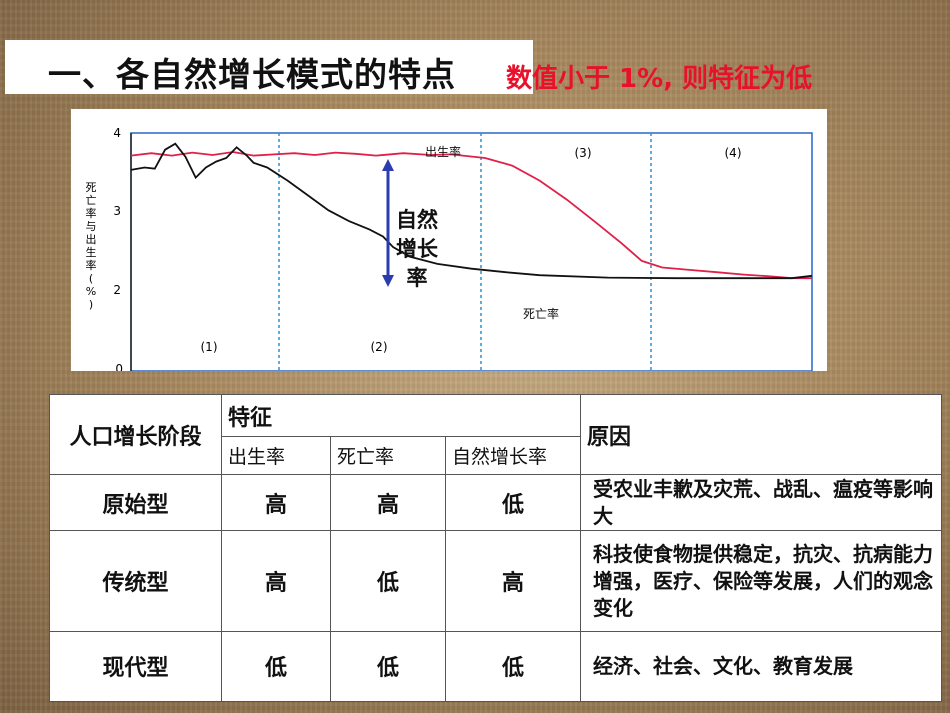 Image resolution: width=950 pixels, height=713 pixels. Describe the element at coordinates (417, 249) in the screenshot. I see `natural-growth-label: 自然增长率` at that location.